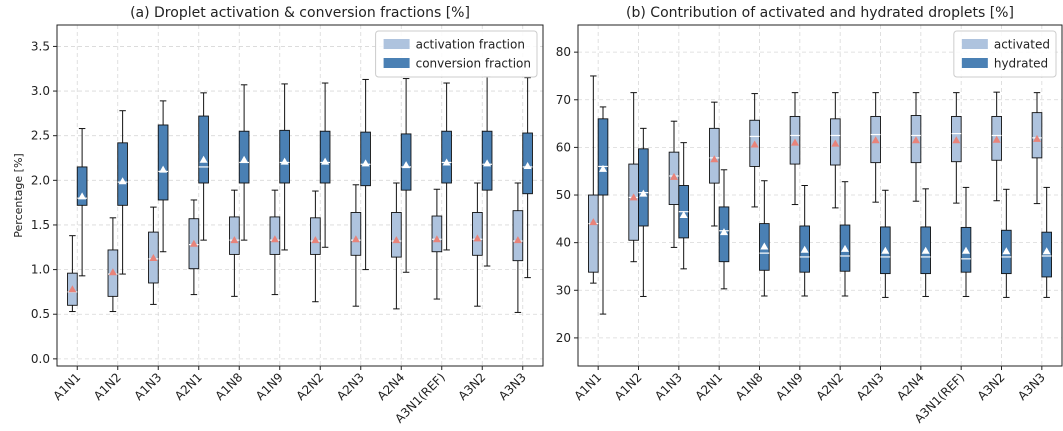 The image size is (1063, 431). Describe the element at coordinates (563, 52) in the screenshot. I see `y-tick-label: 80` at that location.